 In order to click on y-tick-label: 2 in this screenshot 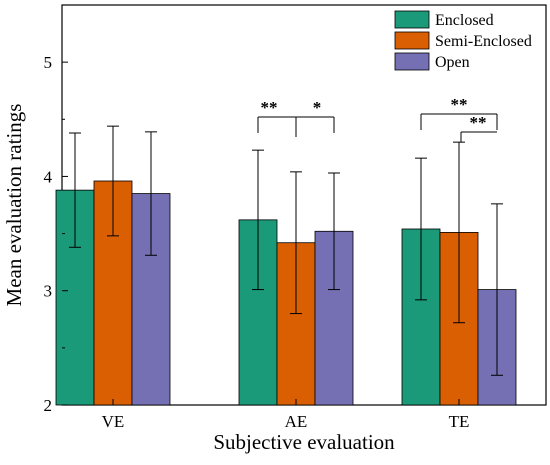, I will do `click(48, 405)`.